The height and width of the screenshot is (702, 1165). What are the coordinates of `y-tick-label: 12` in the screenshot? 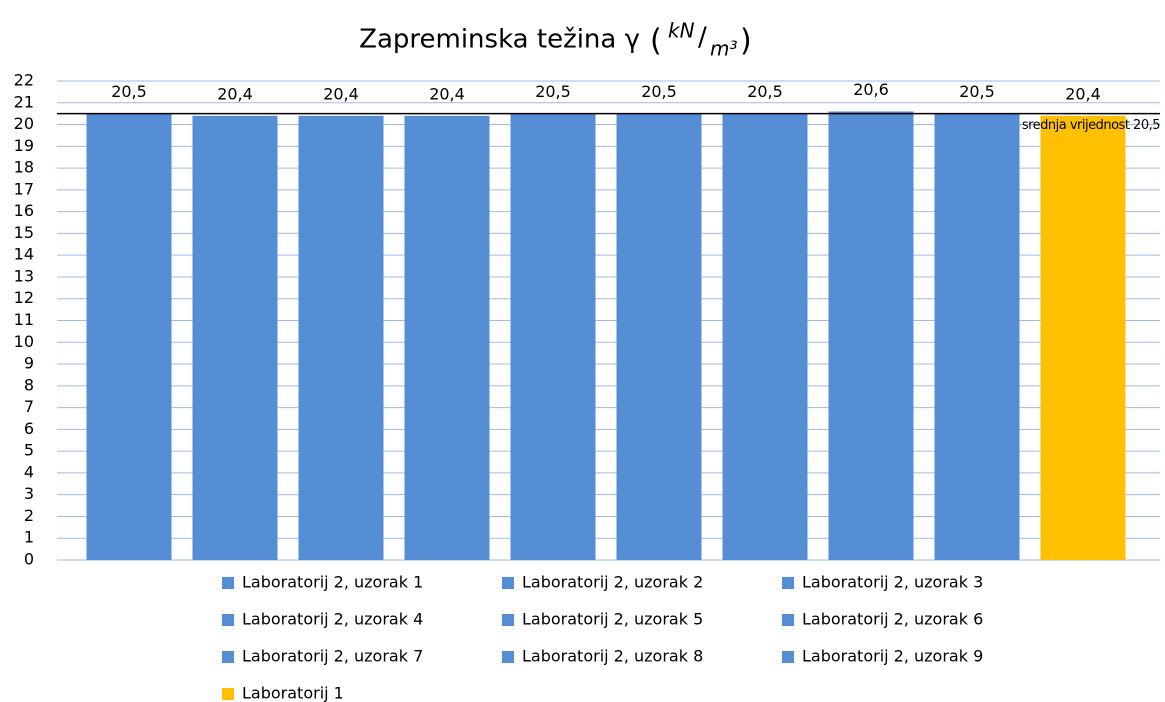 It's located at (24, 297).